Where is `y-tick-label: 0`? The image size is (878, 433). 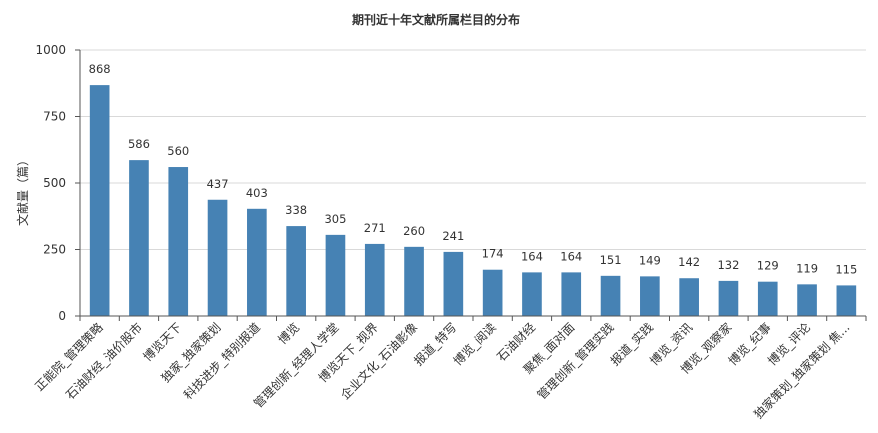
y-tick-label: 0 is located at coordinates (62, 316).